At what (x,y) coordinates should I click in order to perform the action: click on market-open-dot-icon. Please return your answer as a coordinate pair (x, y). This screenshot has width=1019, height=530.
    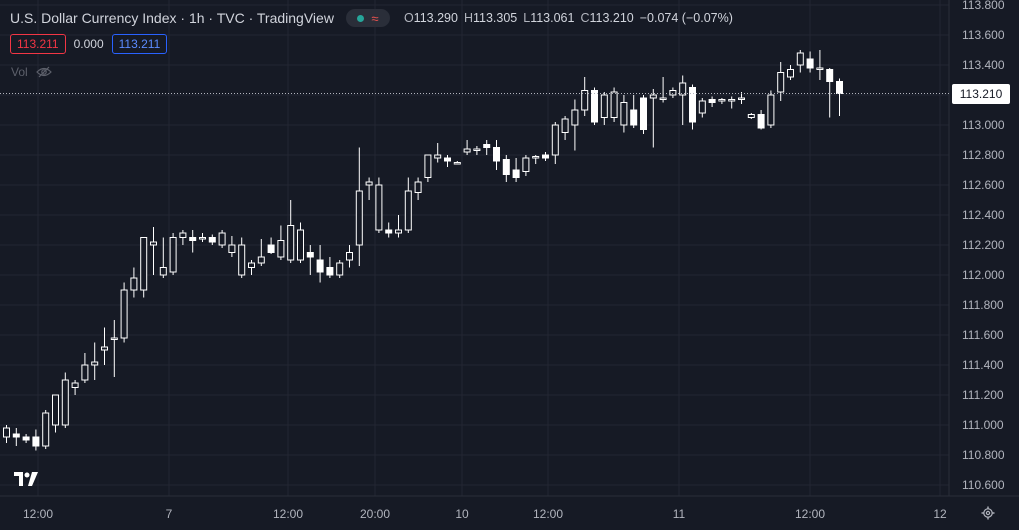
    Looking at the image, I should click on (361, 18).